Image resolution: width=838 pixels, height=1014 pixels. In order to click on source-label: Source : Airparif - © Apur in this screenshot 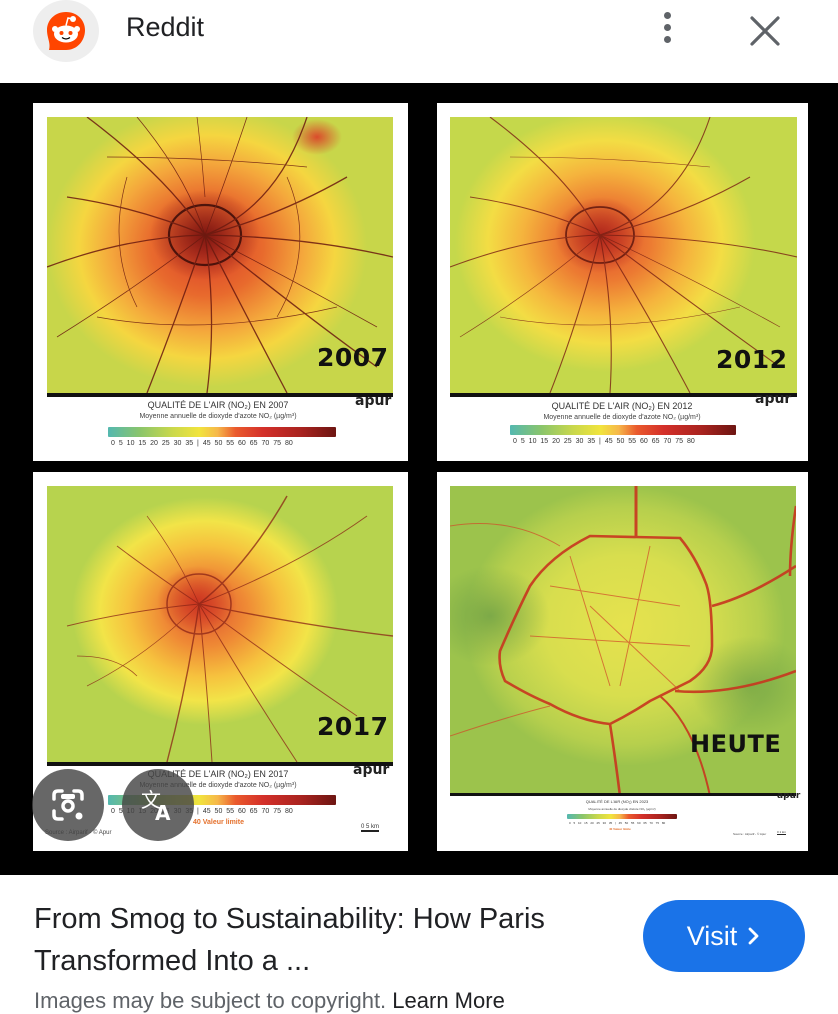, I will do `click(750, 834)`.